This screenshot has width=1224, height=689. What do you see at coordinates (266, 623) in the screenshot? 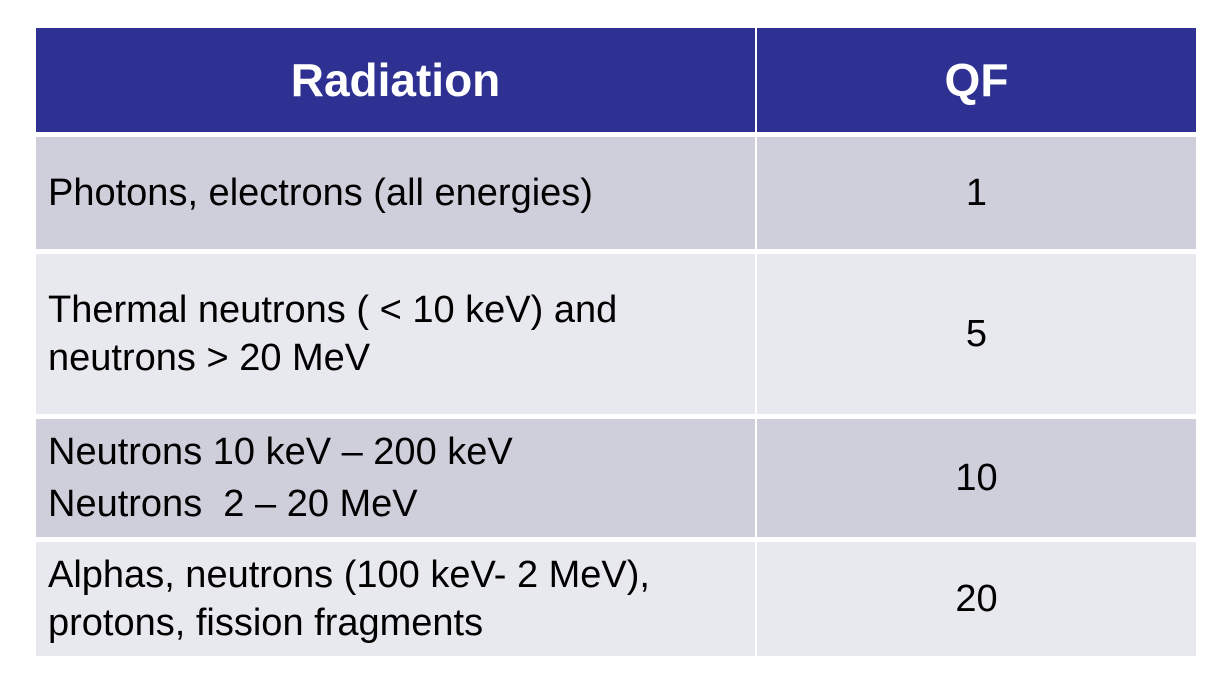
I see `radiation-text: protons, fission fragments` at bounding box center [266, 623].